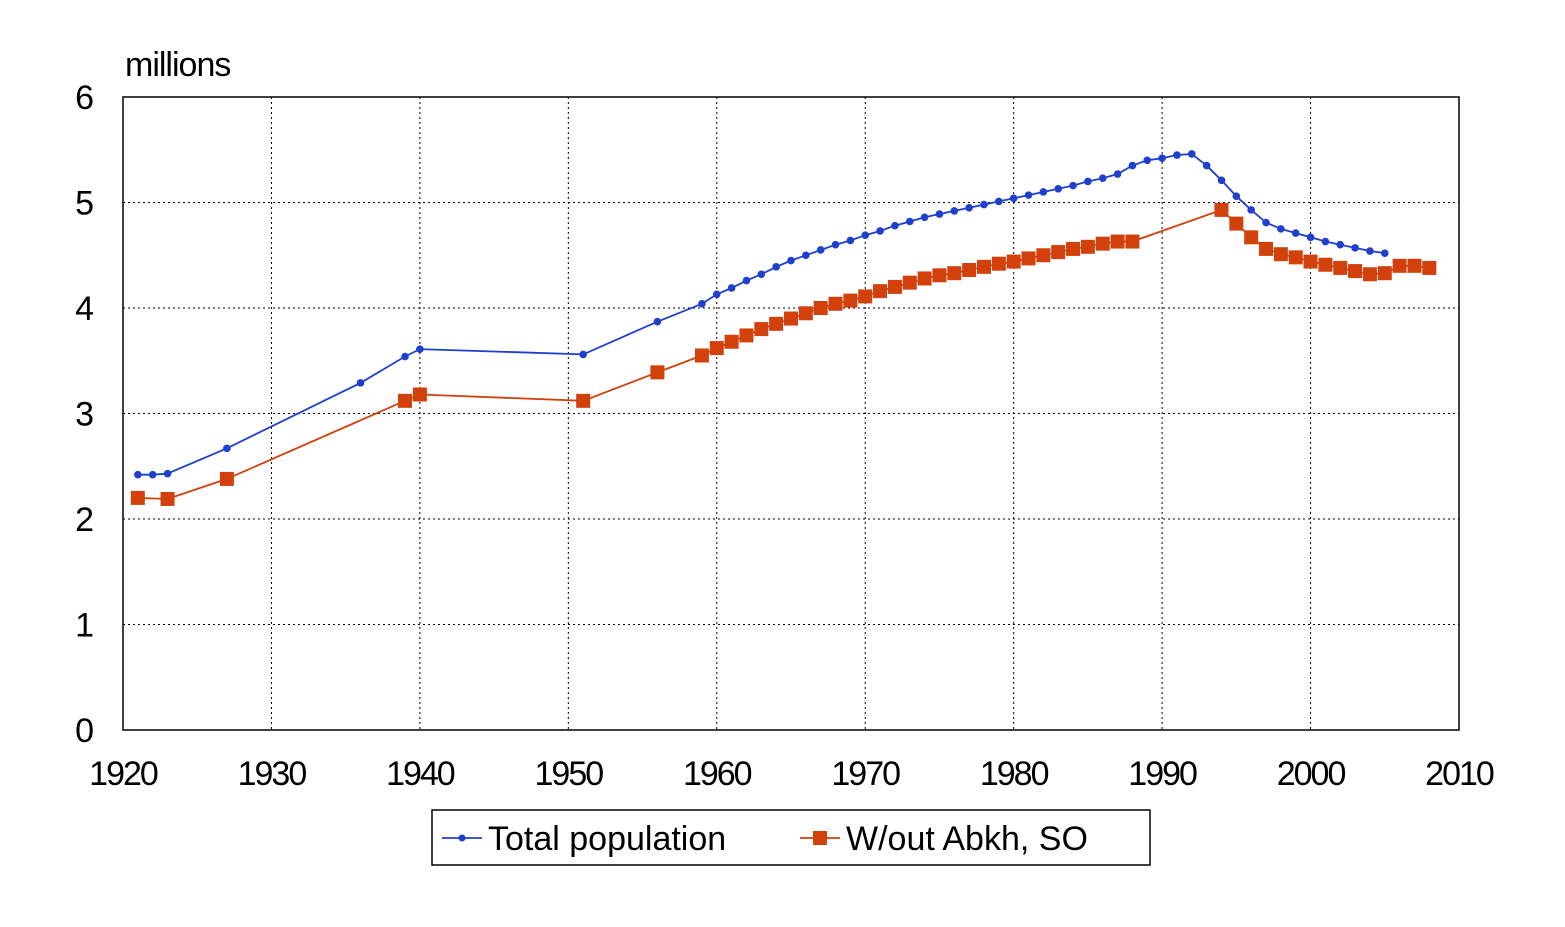  What do you see at coordinates (84, 309) in the screenshot?
I see `y-tick-label: 4` at bounding box center [84, 309].